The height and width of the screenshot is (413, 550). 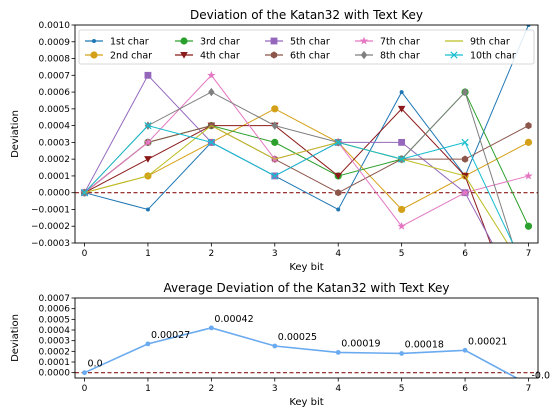 What do you see at coordinates (306, 15) in the screenshot?
I see `chart-title: Deviation of the Katan32 with Text Key` at bounding box center [306, 15].